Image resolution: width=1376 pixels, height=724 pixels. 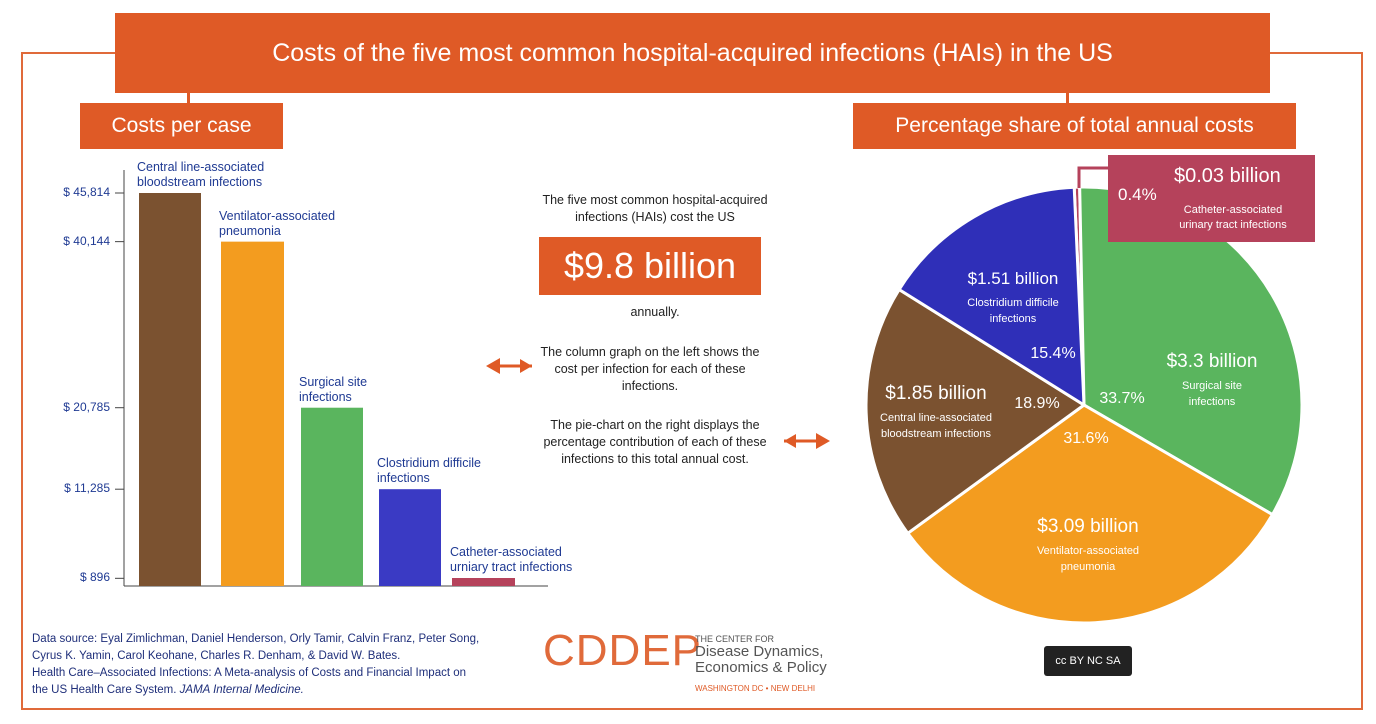 I want to click on catheter-pct: 0.4%, so click(x=1137, y=194).